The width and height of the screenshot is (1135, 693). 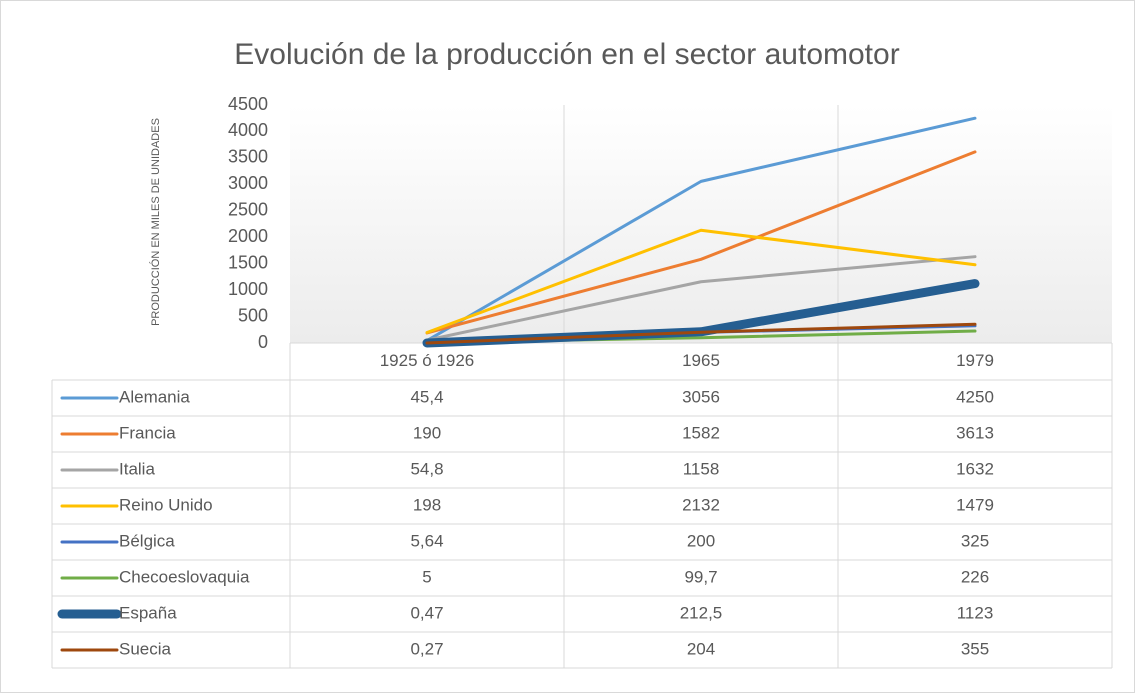 What do you see at coordinates (148, 612) in the screenshot?
I see `legend-label: España` at bounding box center [148, 612].